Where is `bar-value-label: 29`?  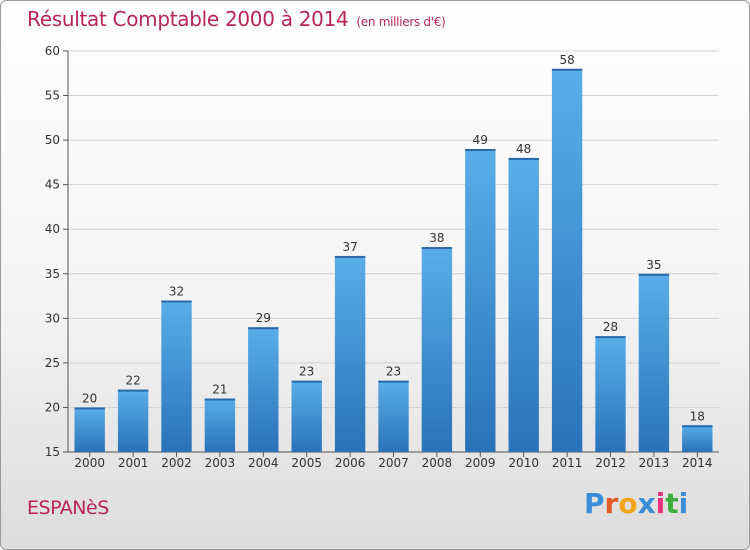
bar-value-label: 29 is located at coordinates (263, 318).